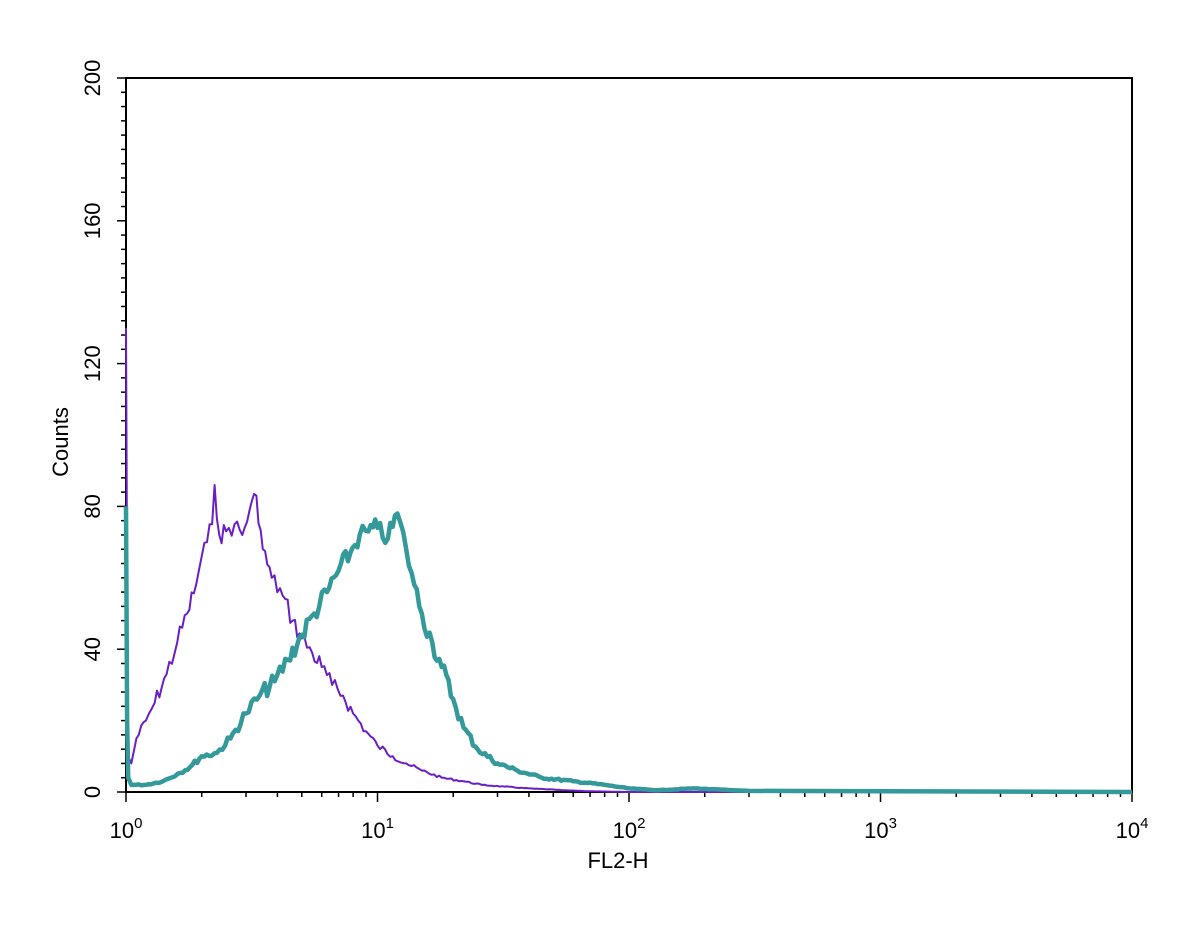 Image resolution: width=1197 pixels, height=925 pixels. What do you see at coordinates (92, 506) in the screenshot?
I see `y-tick-label: 80` at bounding box center [92, 506].